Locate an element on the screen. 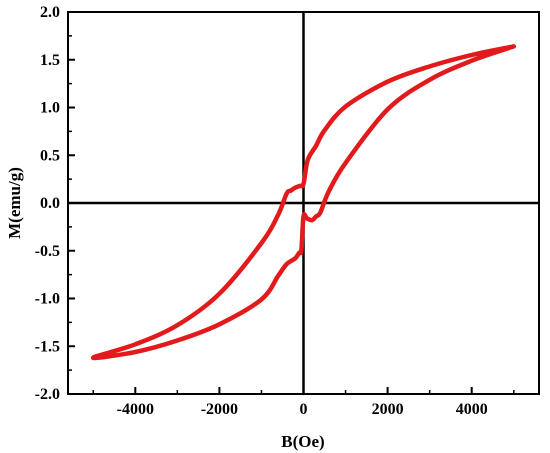 This screenshot has width=550, height=453. x-tick-label: 4000 is located at coordinates (472, 409).